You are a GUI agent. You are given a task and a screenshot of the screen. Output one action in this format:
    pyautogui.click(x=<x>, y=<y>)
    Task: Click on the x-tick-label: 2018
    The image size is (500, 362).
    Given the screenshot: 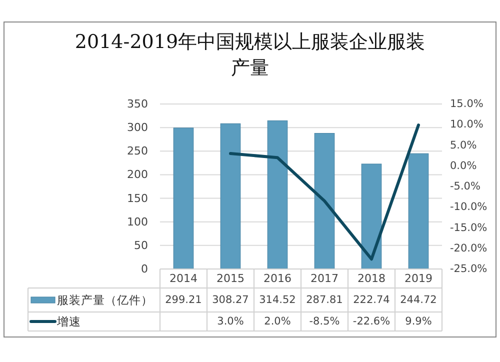 What is the action you would take?
    pyautogui.click(x=372, y=278)
    